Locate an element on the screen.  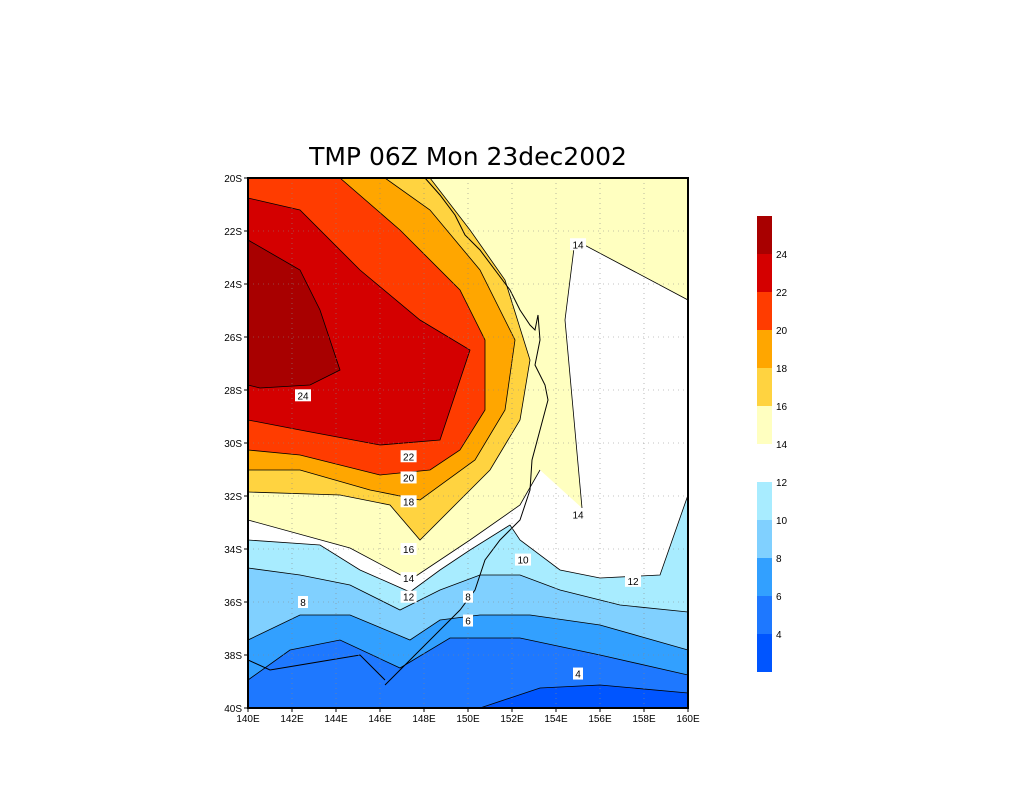
x-tick-label: 154E is located at coordinates (556, 719).